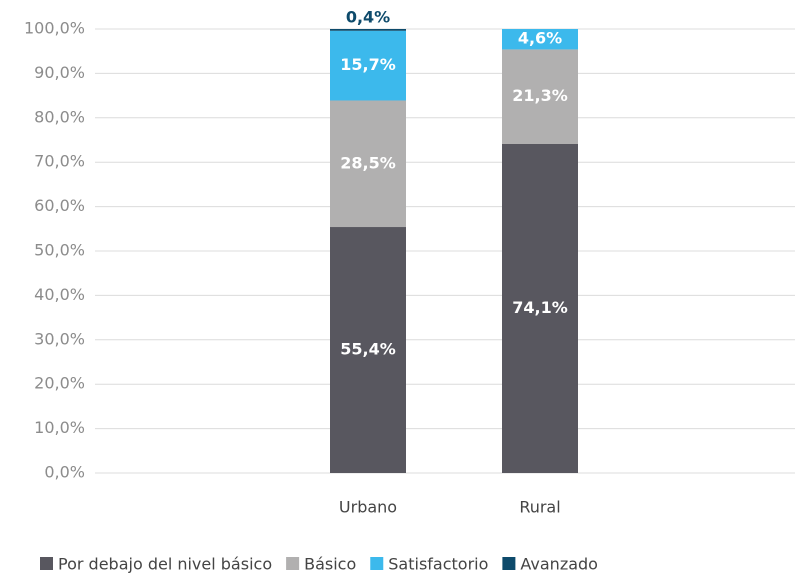 This screenshot has height=583, width=797. I want to click on y-tick-label: 10,0%, so click(59, 427).